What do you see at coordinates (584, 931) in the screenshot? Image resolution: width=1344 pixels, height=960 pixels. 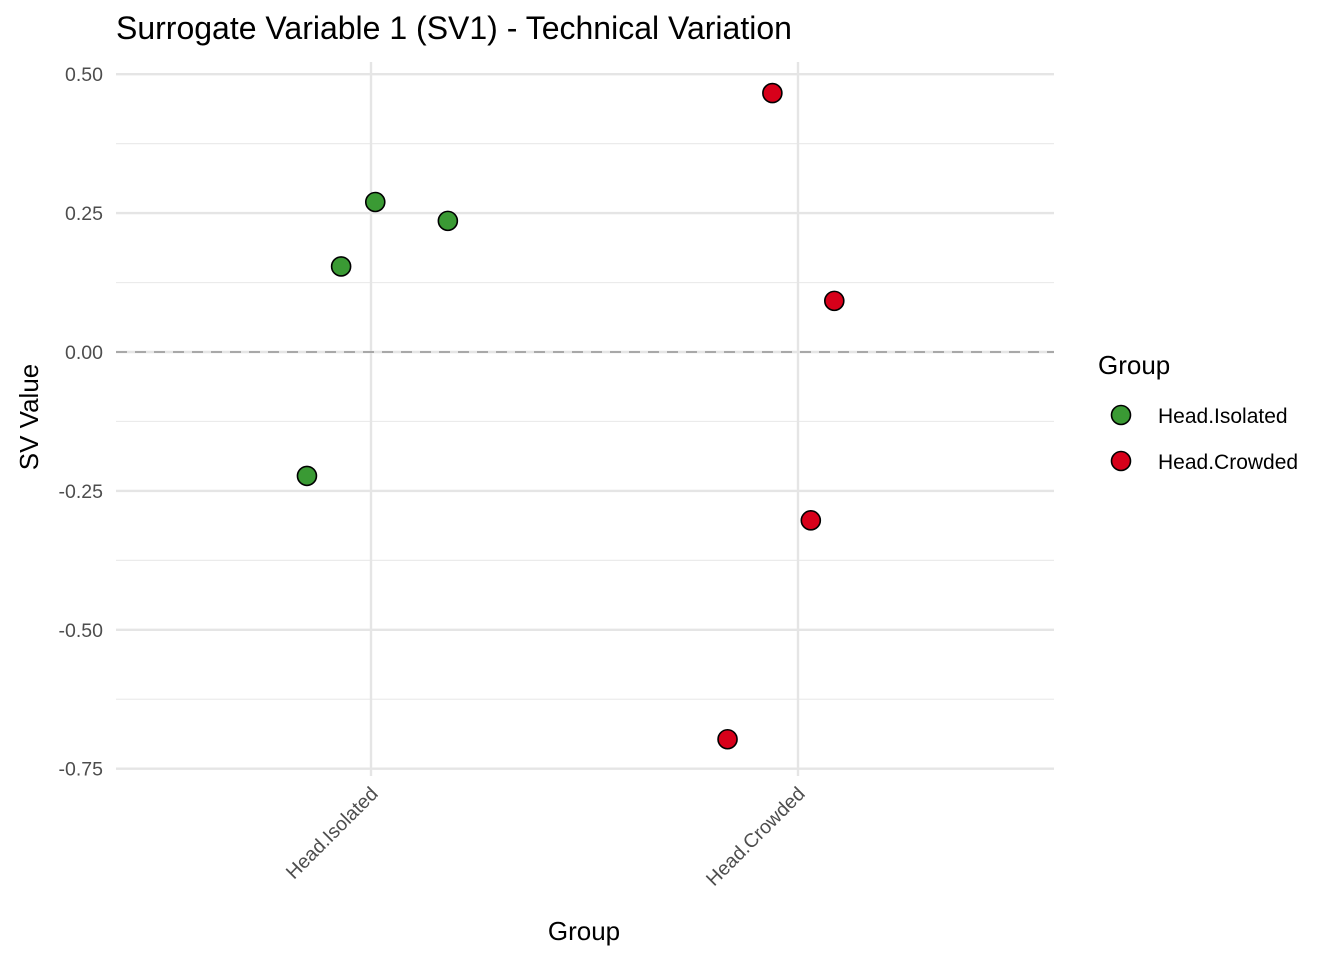 I see `x-axis-title: Group` at bounding box center [584, 931].